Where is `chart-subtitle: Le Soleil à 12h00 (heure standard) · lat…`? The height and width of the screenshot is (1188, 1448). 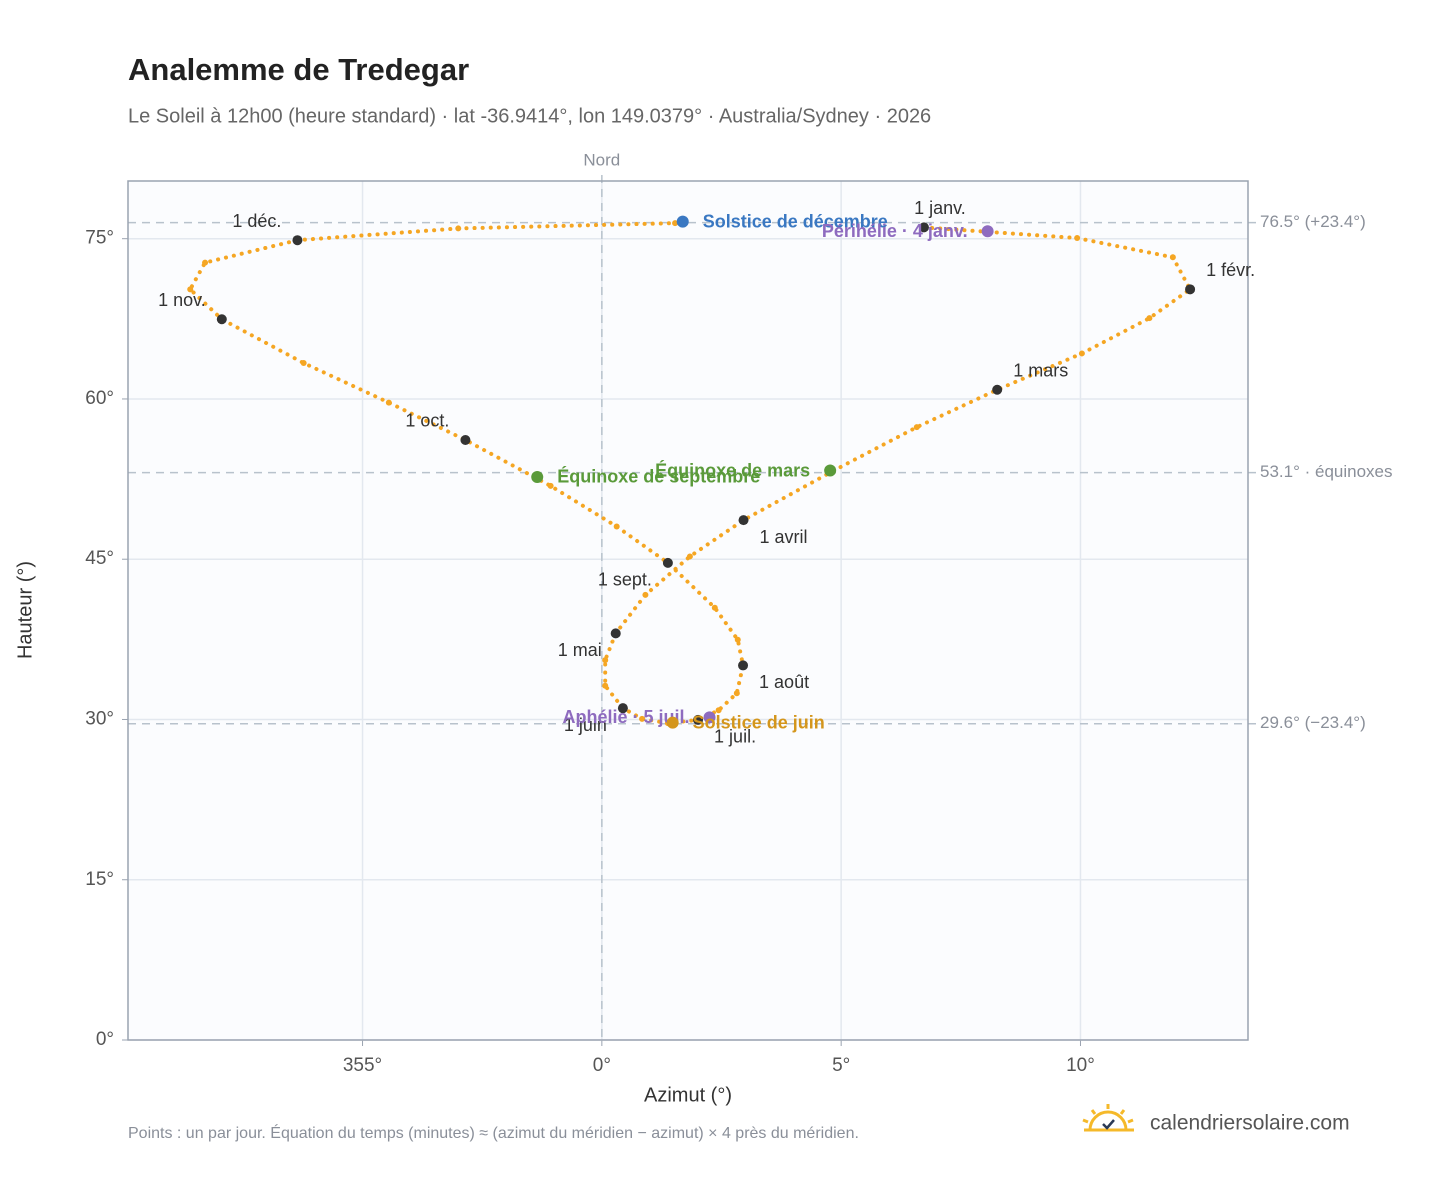
chart-subtitle: Le Soleil à 12h00 (heure standard) · lat… is located at coordinates (529, 116).